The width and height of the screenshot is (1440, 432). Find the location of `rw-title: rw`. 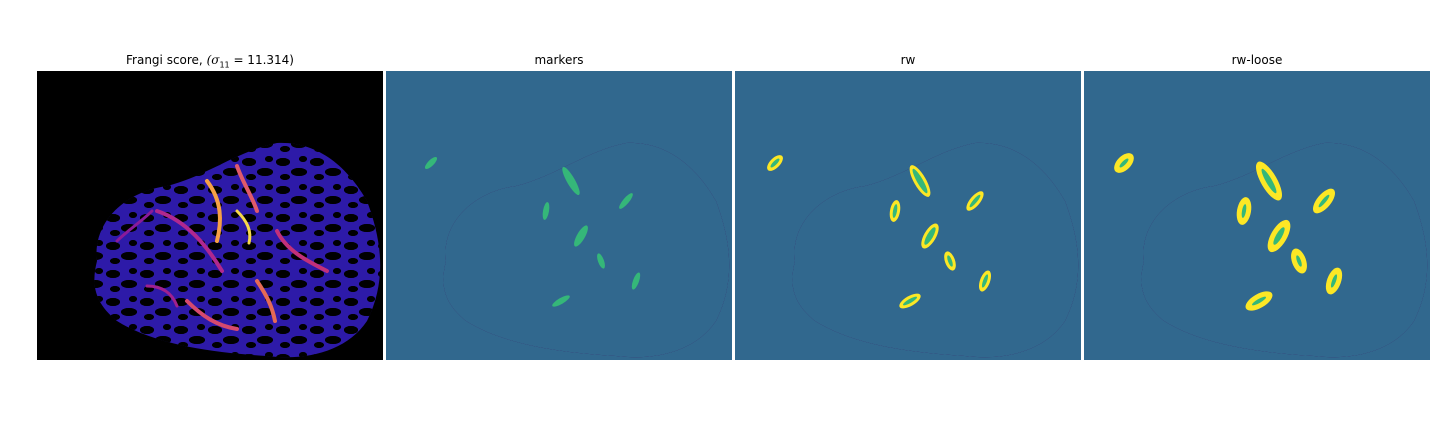

rw-title: rw is located at coordinates (908, 60).